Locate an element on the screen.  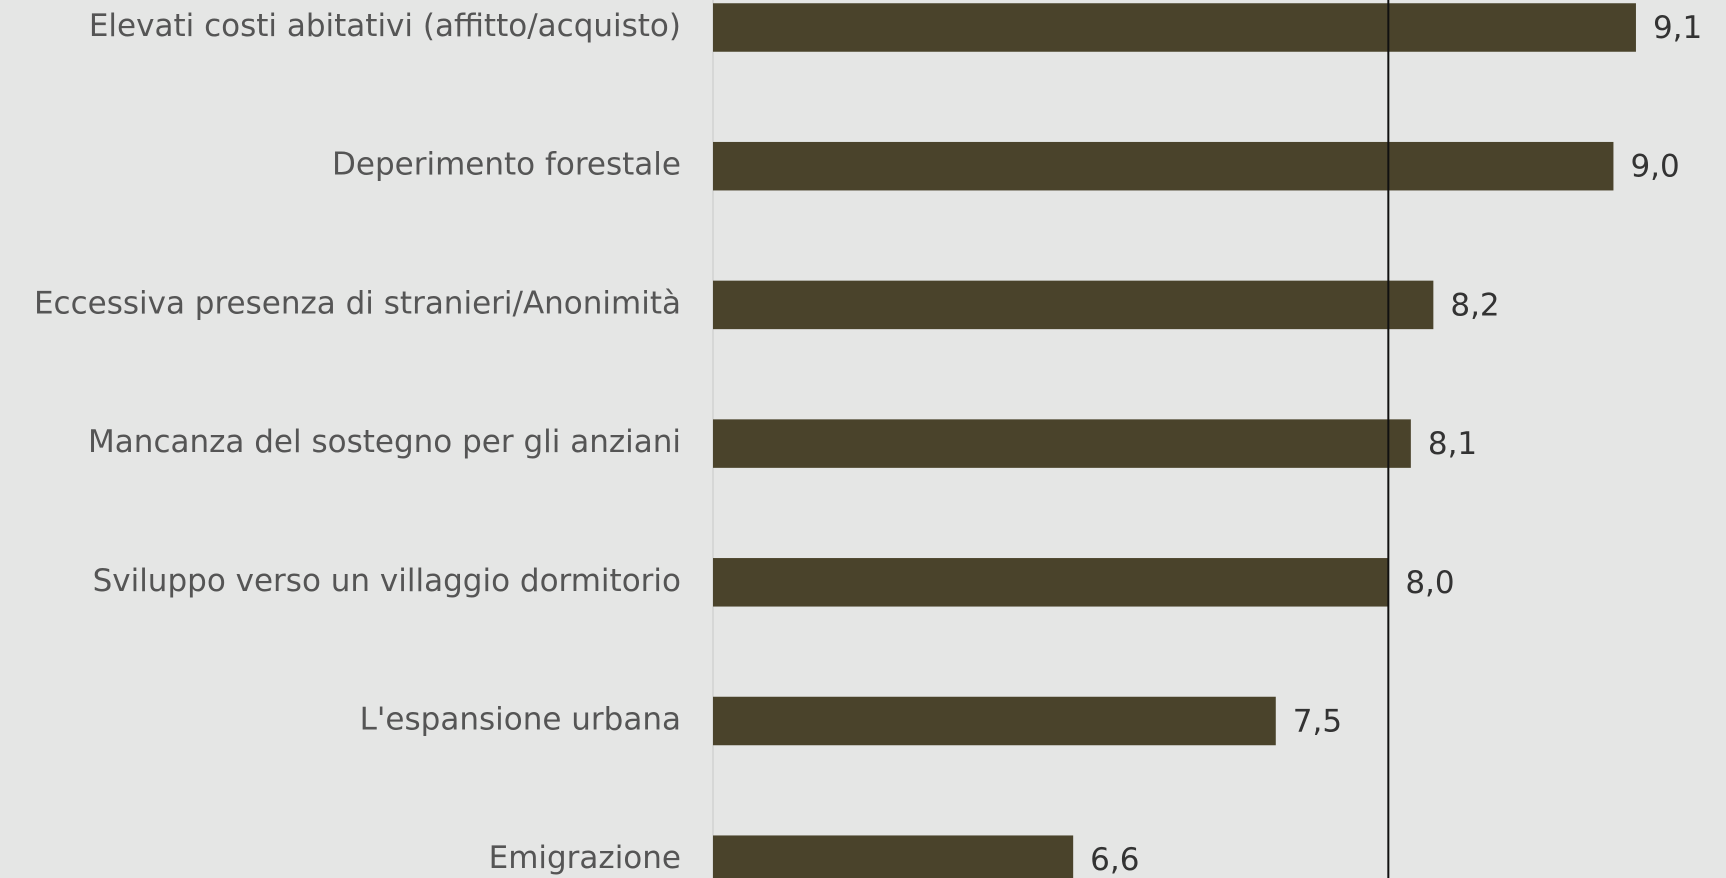
category-label: Sviluppo verso un villaggio dormitorio is located at coordinates (387, 581).